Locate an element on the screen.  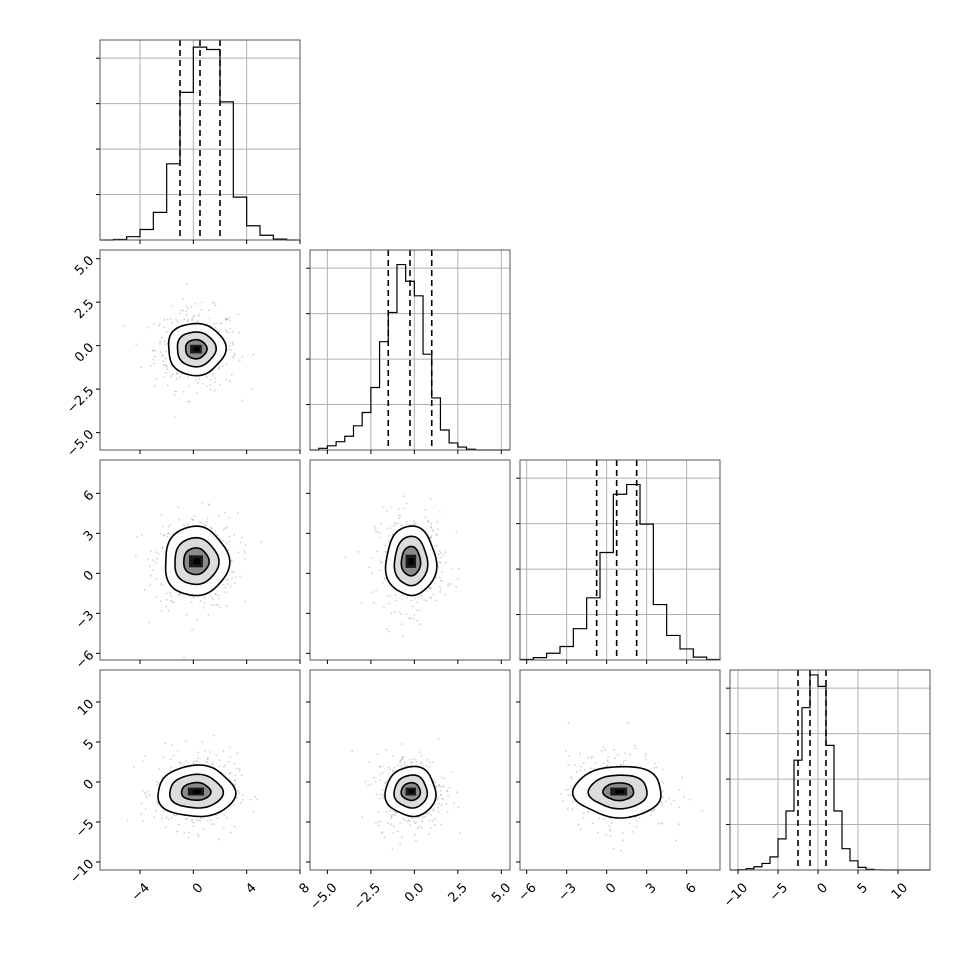
x-tick-label: −5.0 is located at coordinates (324, 896).